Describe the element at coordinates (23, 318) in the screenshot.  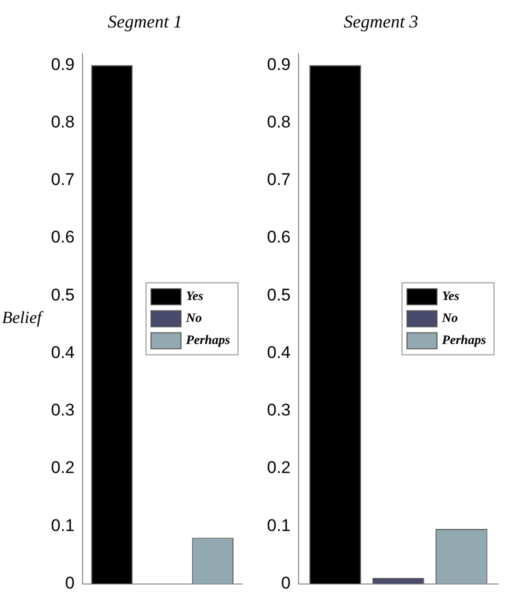
I see `y-axis-title: Belief` at that location.